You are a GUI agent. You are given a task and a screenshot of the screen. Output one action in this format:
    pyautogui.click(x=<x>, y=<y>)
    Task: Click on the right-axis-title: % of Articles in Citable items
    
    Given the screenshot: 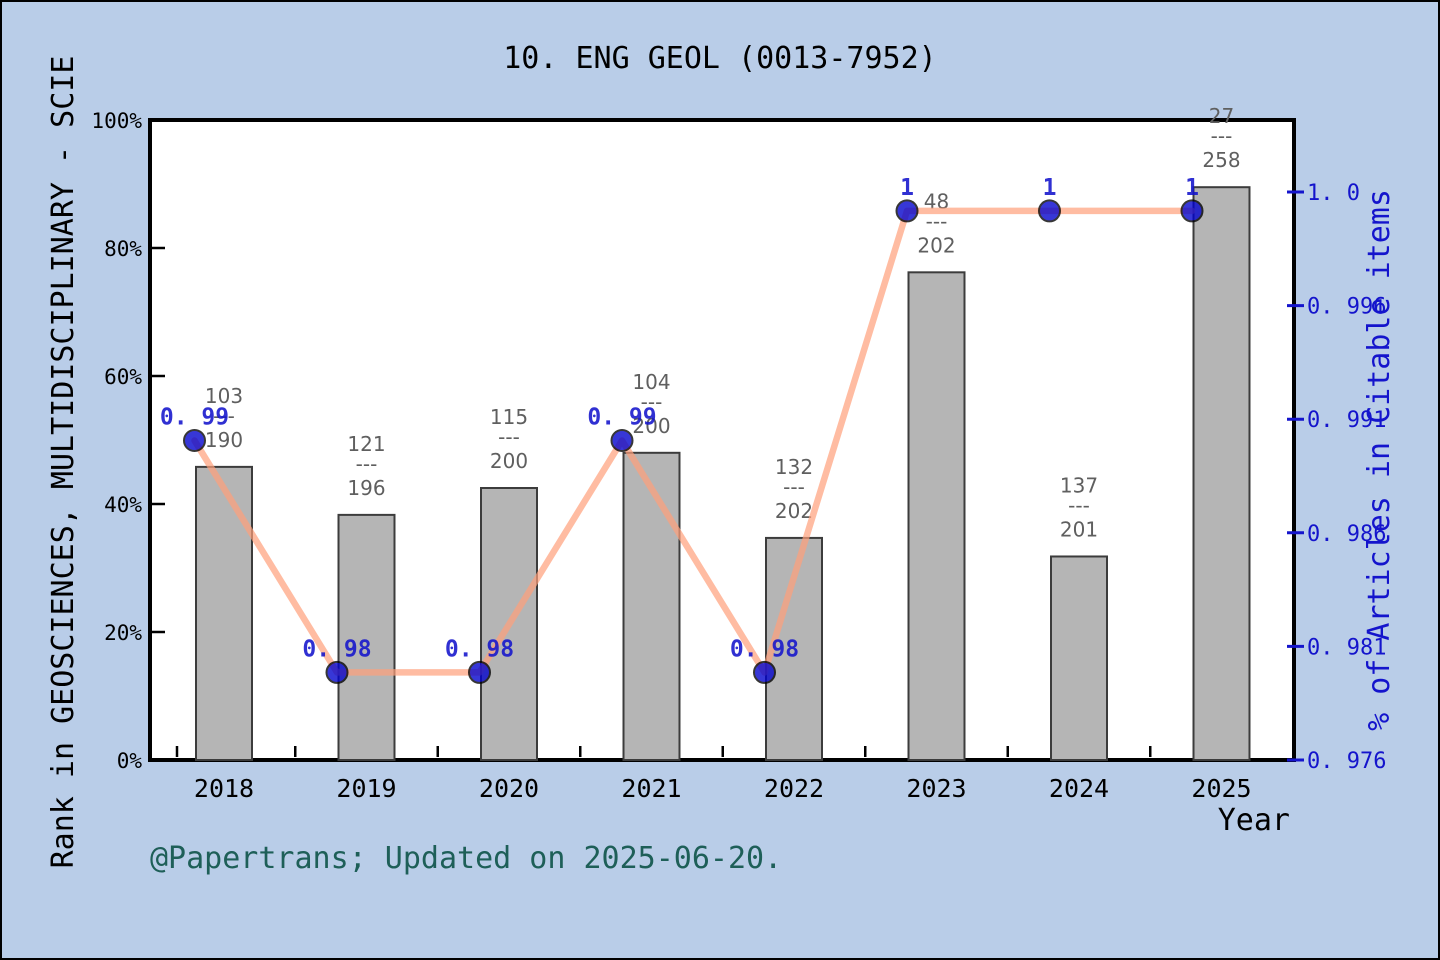 What is the action you would take?
    pyautogui.click(x=1379, y=460)
    